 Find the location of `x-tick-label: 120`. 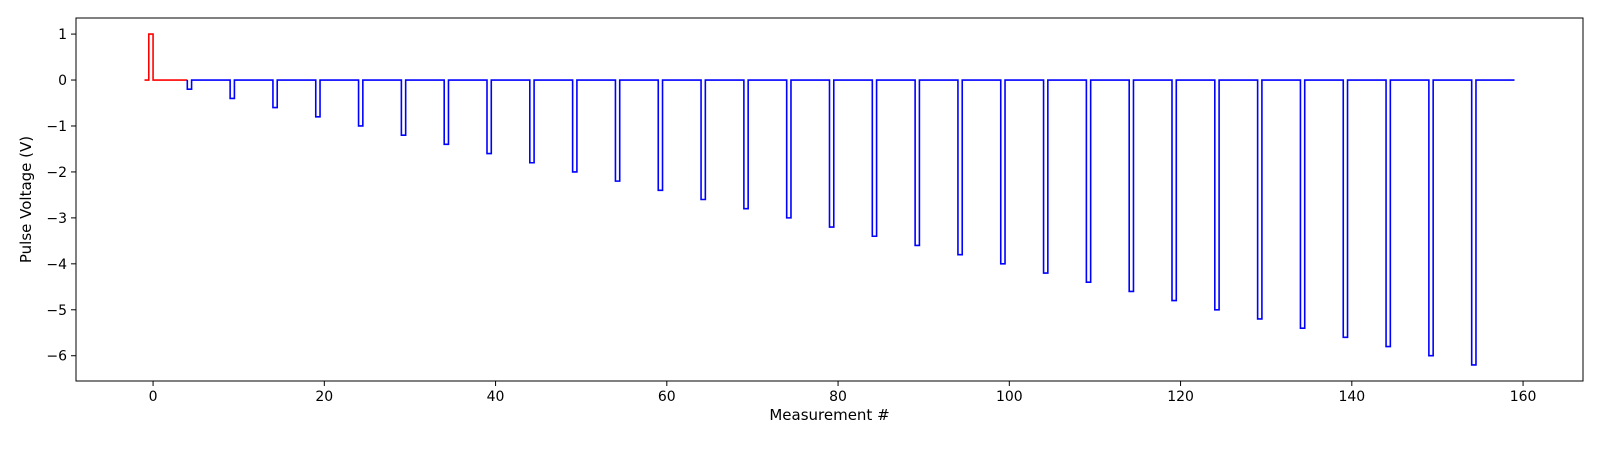

x-tick-label: 120 is located at coordinates (1180, 397).